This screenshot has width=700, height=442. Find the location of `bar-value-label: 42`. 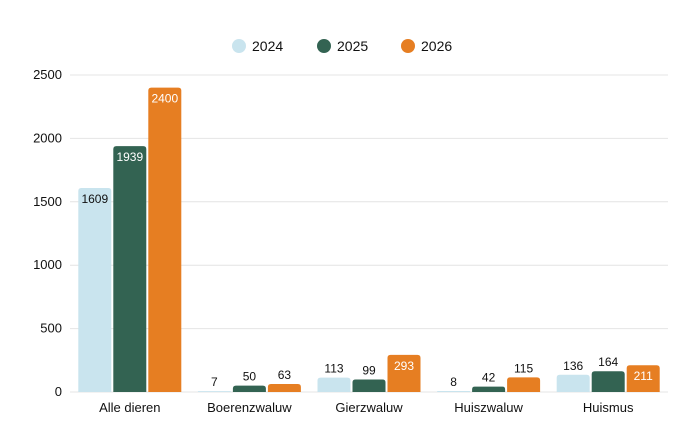

bar-value-label: 42 is located at coordinates (489, 378).